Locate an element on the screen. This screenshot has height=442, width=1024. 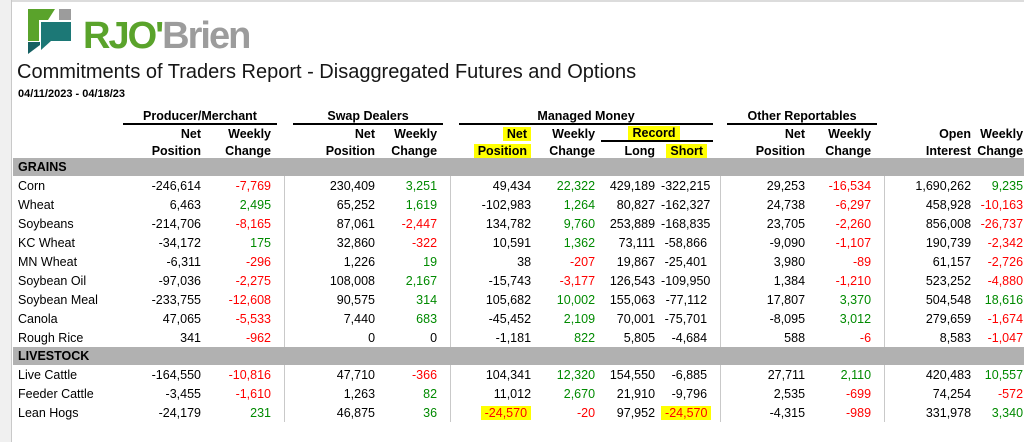
cell-oi_weekly_change: 10,557 is located at coordinates (1004, 374).